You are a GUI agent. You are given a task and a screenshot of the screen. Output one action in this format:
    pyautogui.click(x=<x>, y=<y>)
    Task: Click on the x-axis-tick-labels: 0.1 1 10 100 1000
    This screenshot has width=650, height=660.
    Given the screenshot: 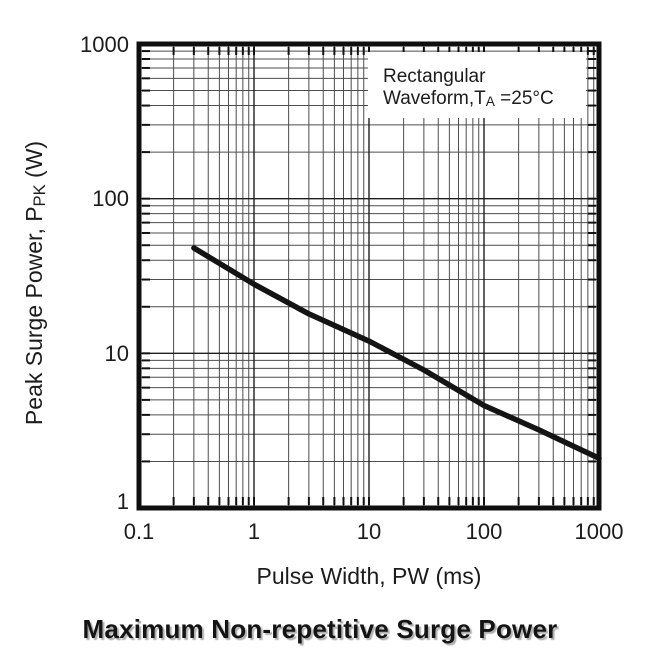 What is the action you would take?
    pyautogui.click(x=374, y=531)
    